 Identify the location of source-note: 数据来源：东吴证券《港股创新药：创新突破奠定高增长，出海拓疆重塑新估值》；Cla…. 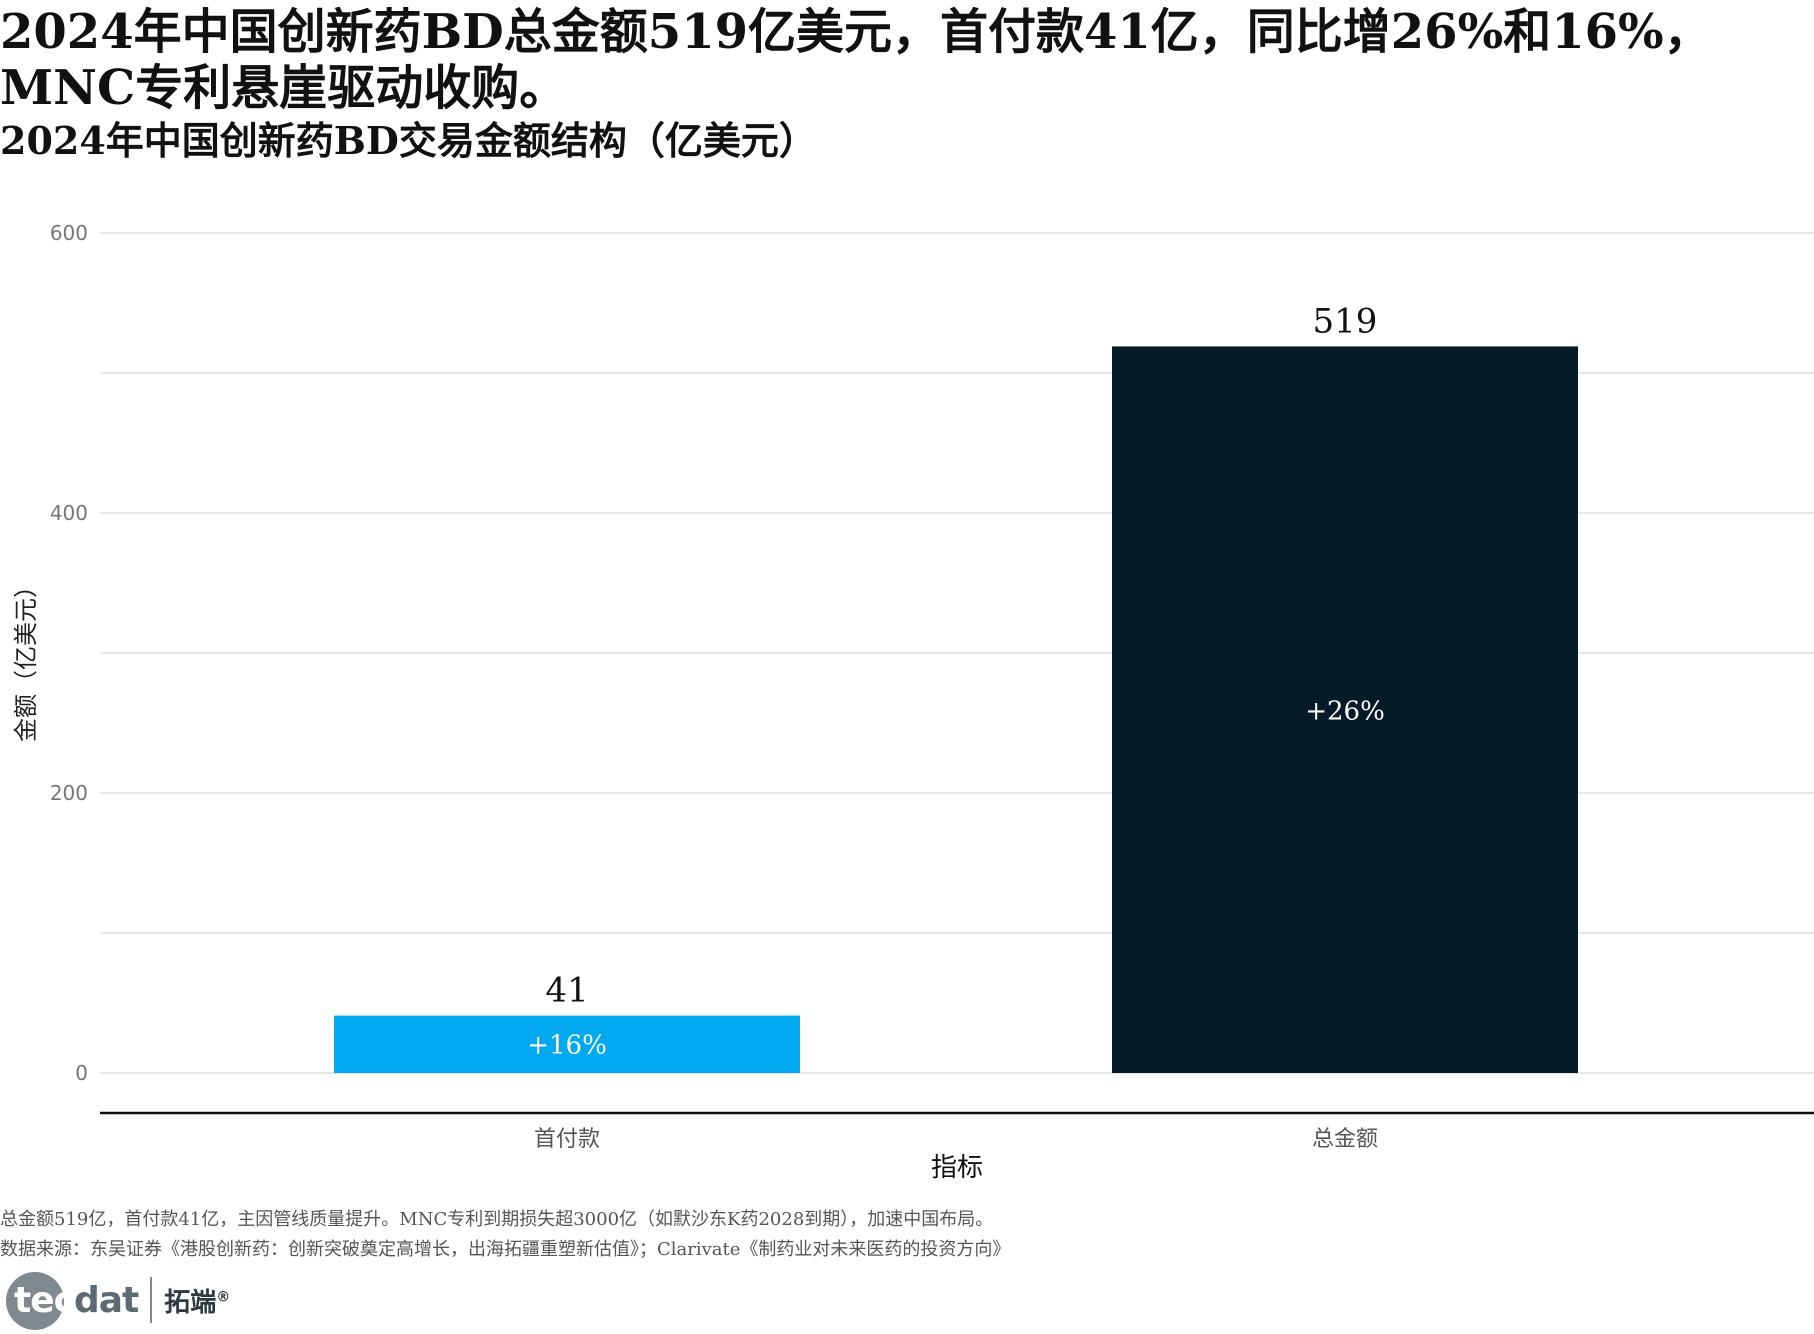
(505, 1249).